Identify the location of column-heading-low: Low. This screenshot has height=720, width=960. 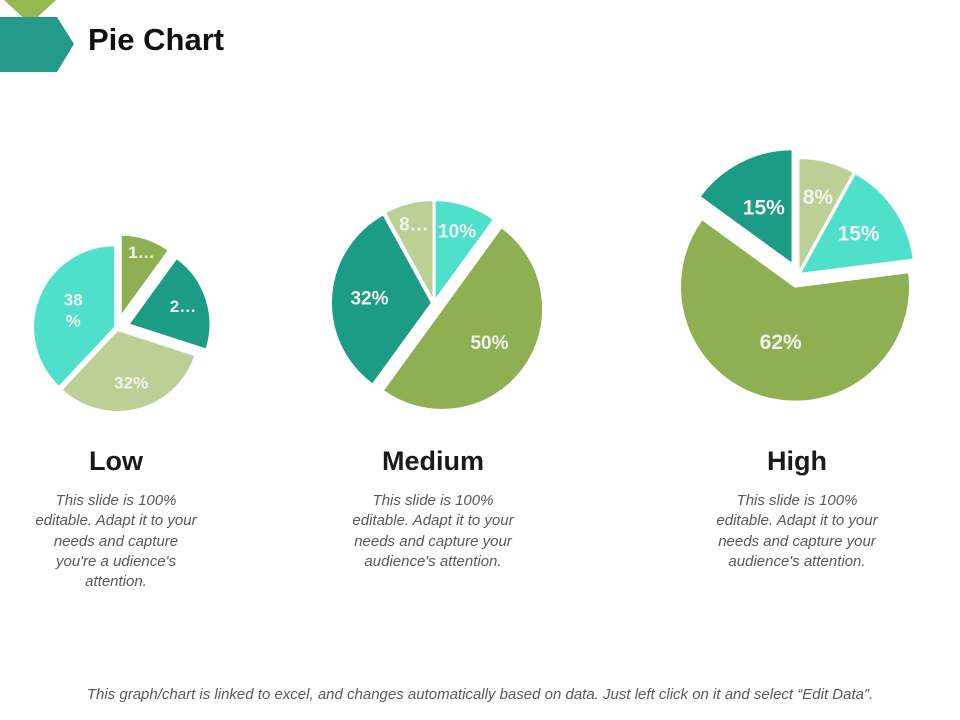
(116, 461).